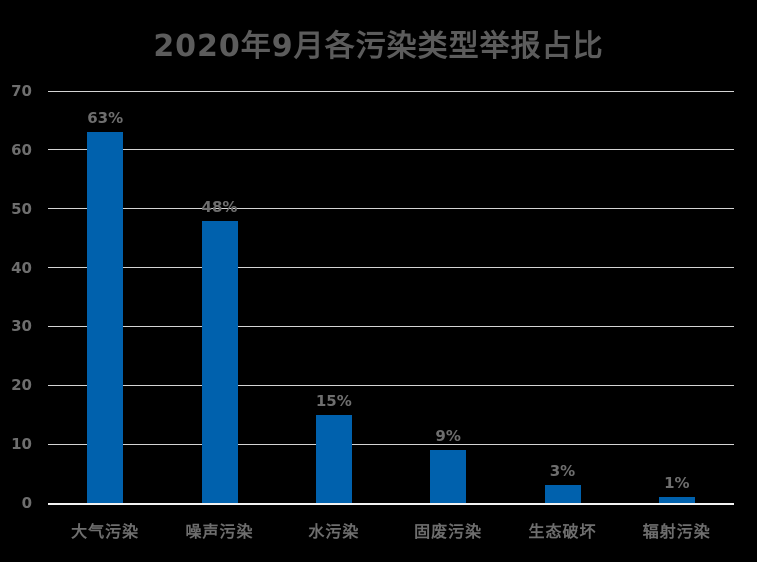 The image size is (757, 562). I want to click on bar-value-label: 15%, so click(333, 400).